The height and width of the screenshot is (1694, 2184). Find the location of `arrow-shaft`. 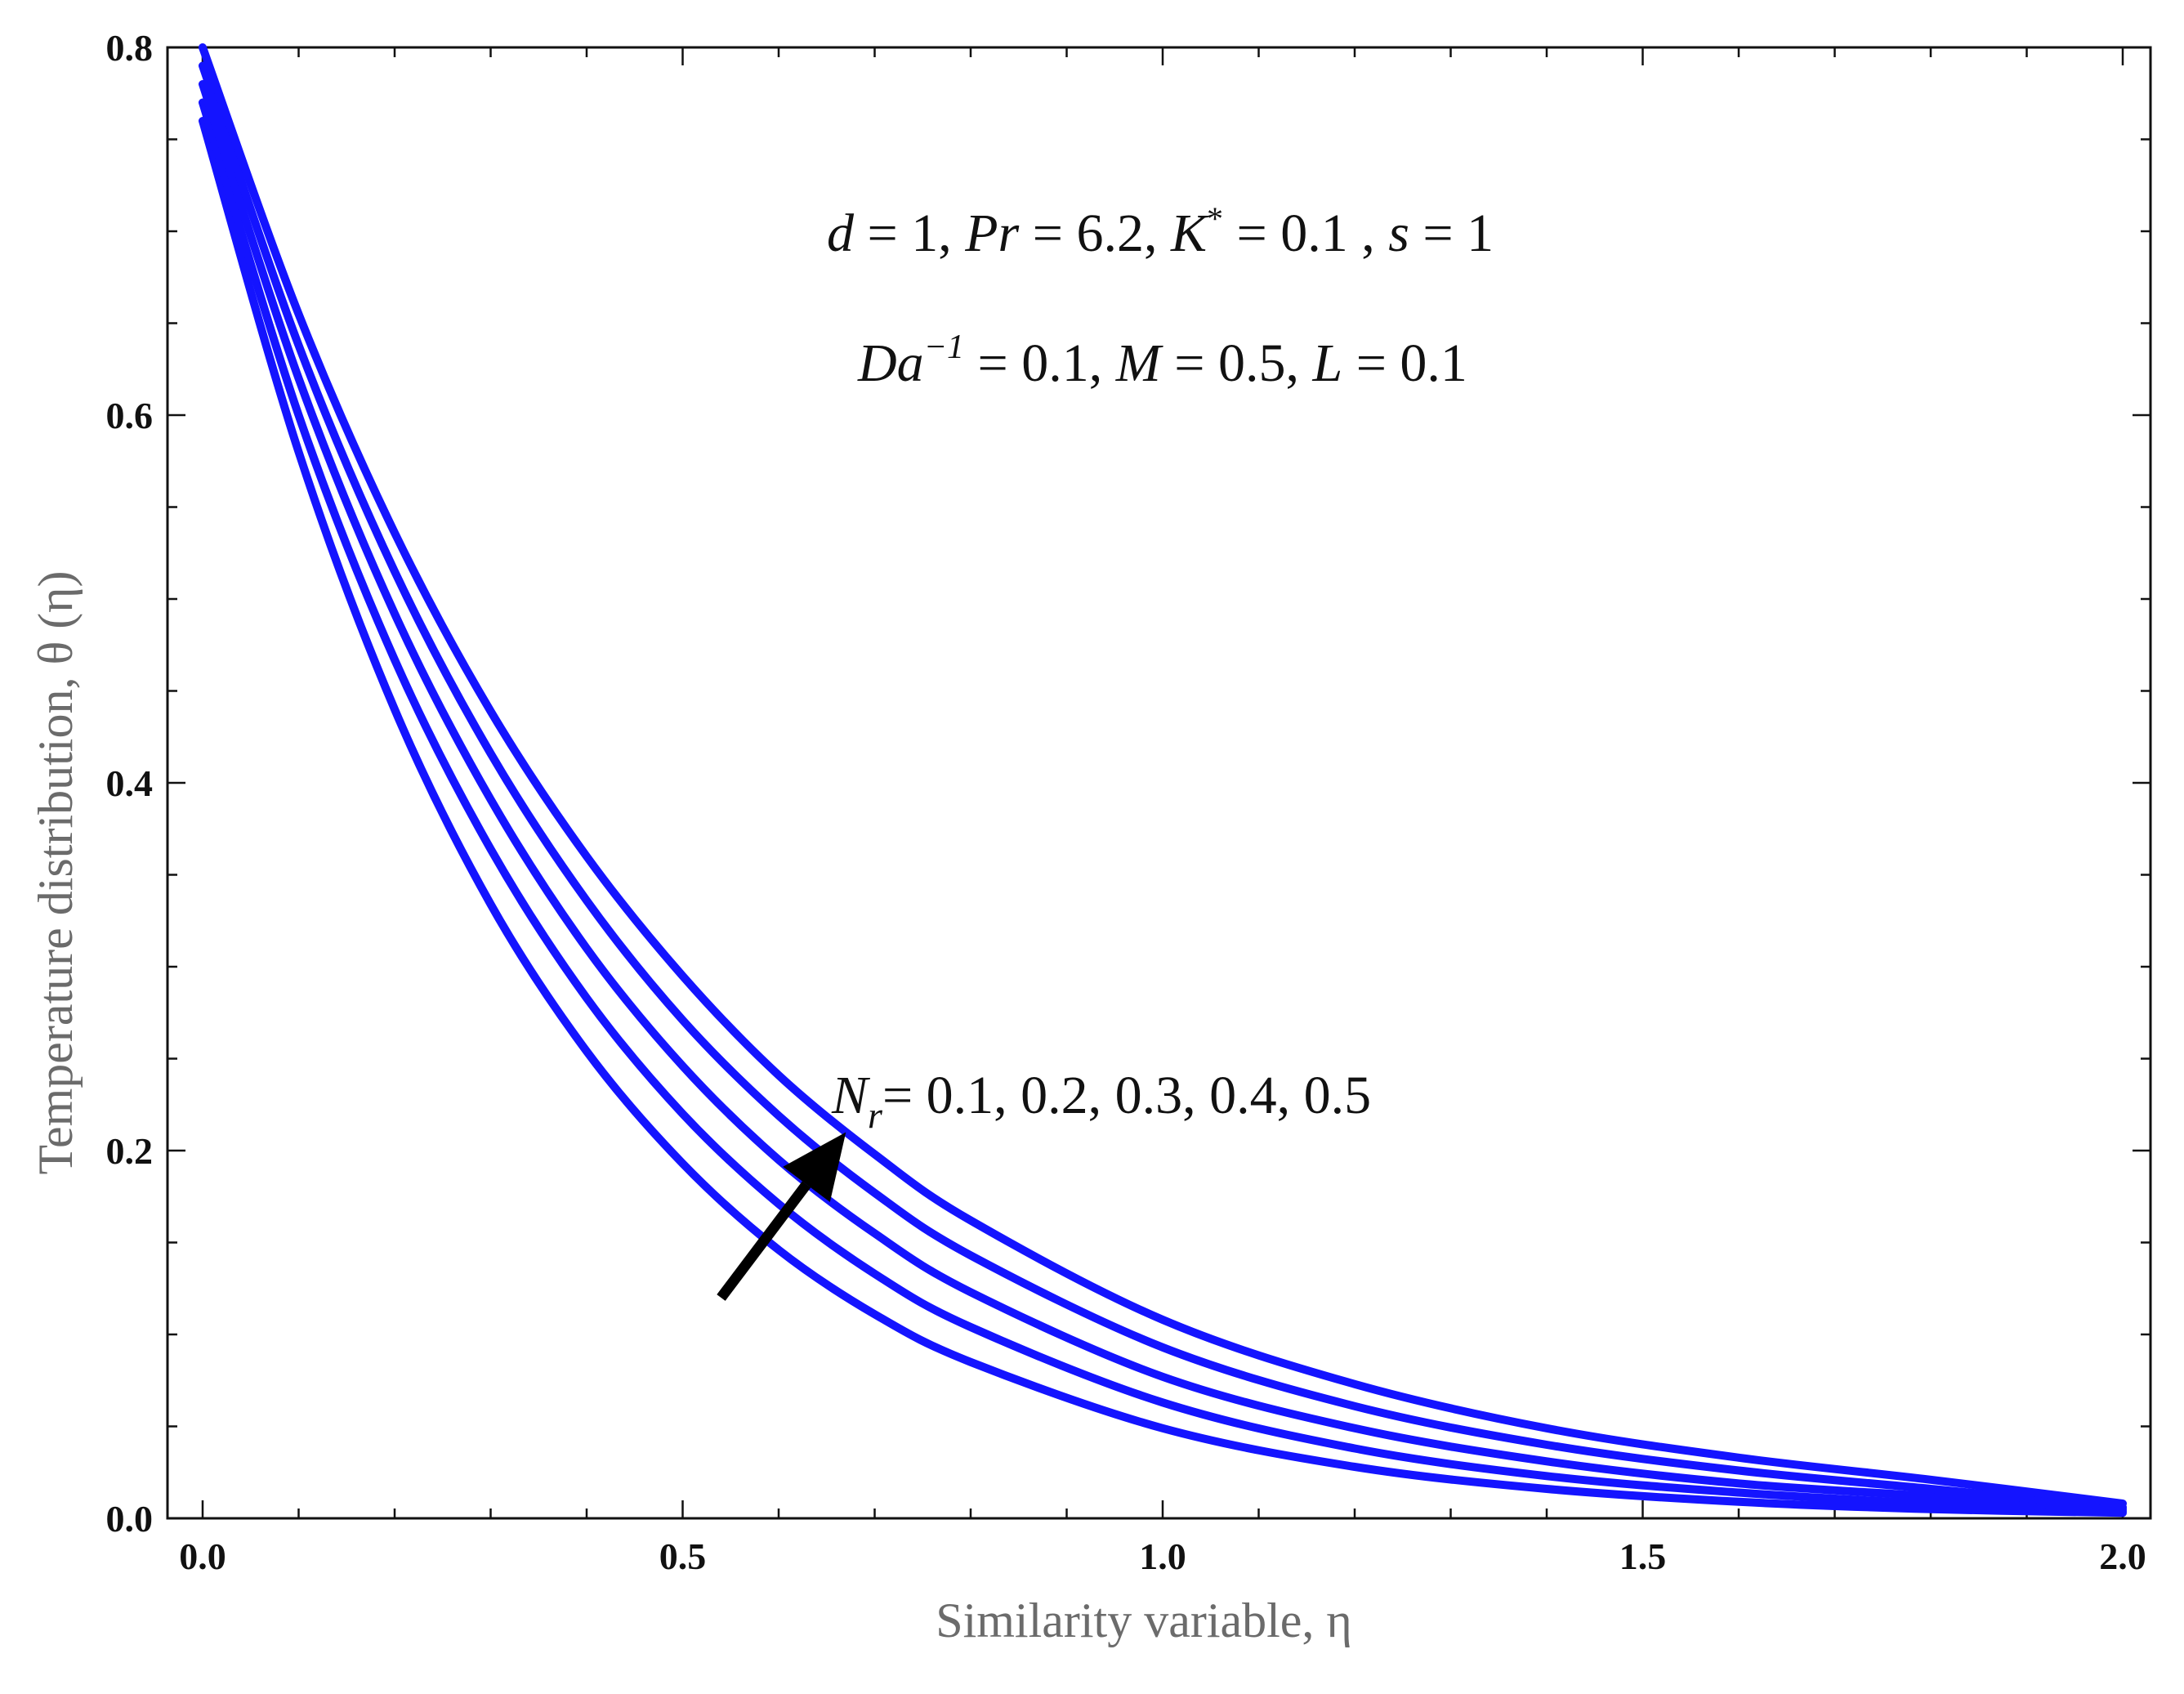

arrow-shaft is located at coordinates (764, 1241).